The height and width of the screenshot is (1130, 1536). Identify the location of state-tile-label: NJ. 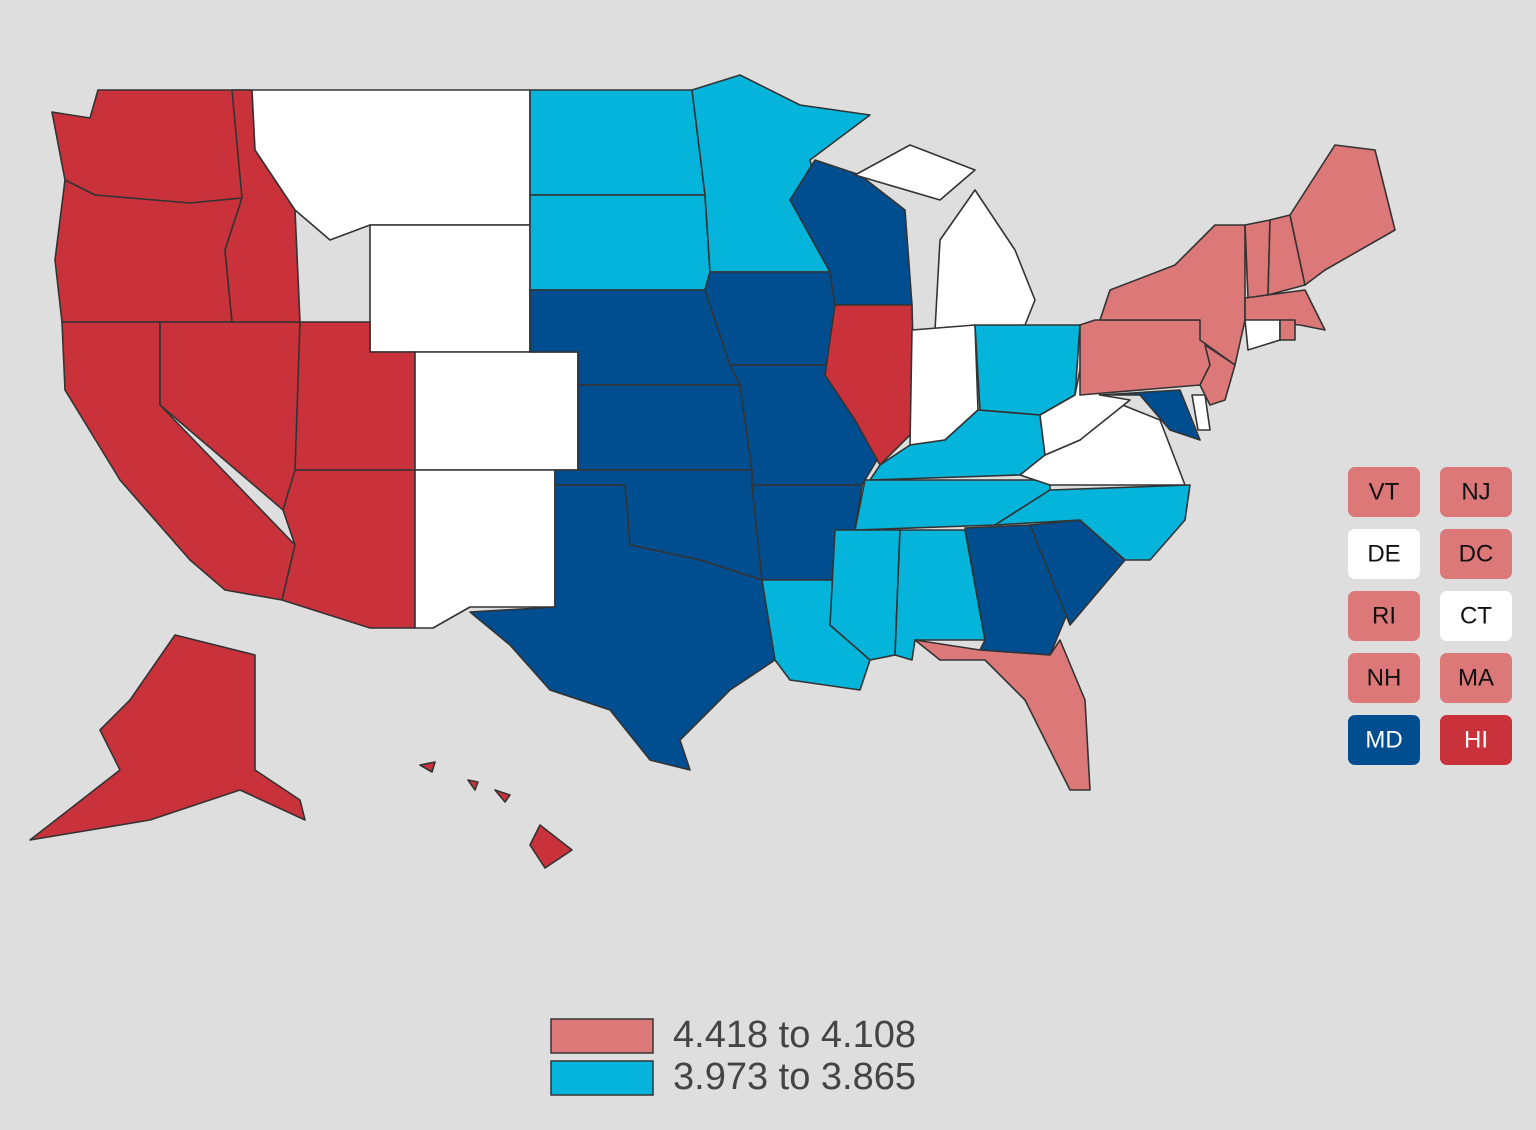
(1475, 491).